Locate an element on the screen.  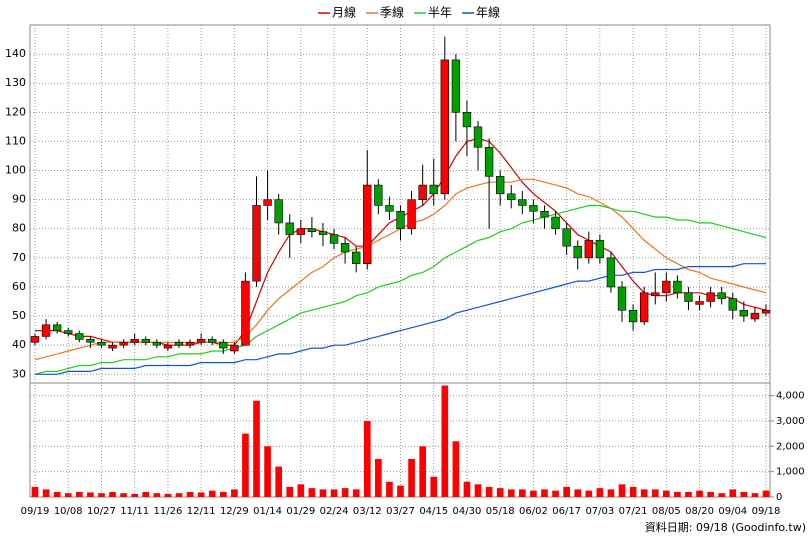
x-tick-label: 11/26 is located at coordinates (167, 511).